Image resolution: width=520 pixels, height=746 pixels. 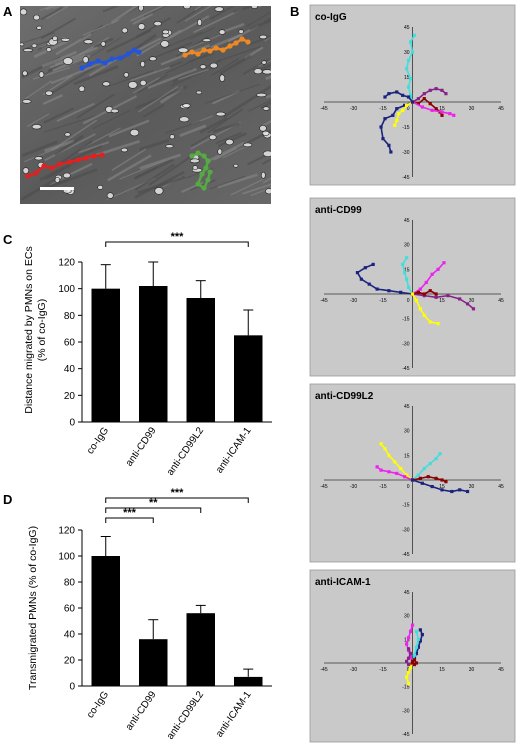 What do you see at coordinates (177, 244) in the screenshot?
I see `chart-c-significance-bracket` at bounding box center [177, 244].